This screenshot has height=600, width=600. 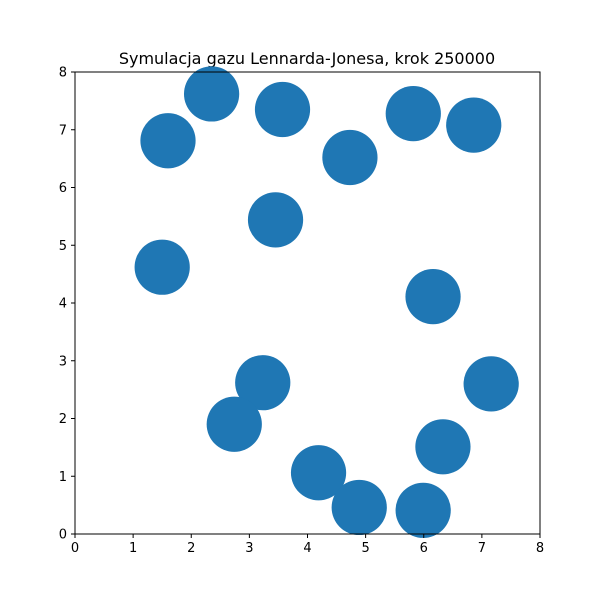 I want to click on x-tick-label: 2, so click(x=191, y=548).